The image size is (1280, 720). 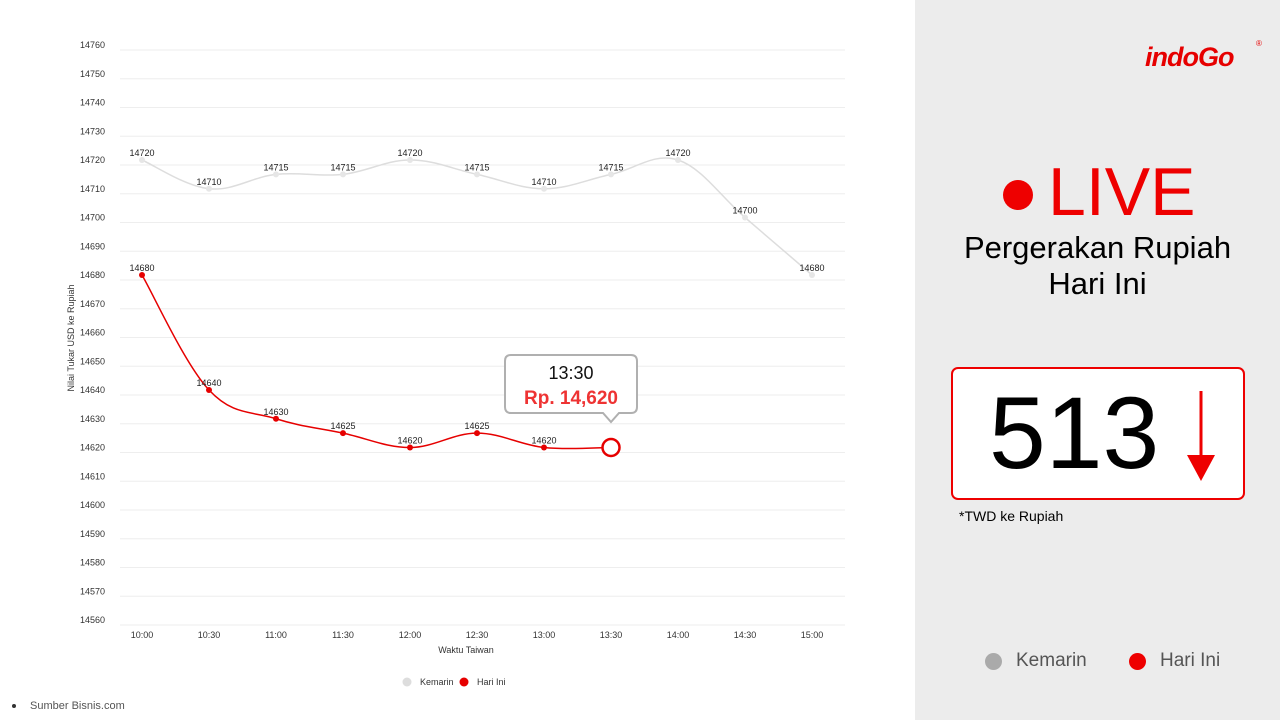 What do you see at coordinates (1097, 283) in the screenshot?
I see `subtitle-line-2: Hari Ini` at bounding box center [1097, 283].